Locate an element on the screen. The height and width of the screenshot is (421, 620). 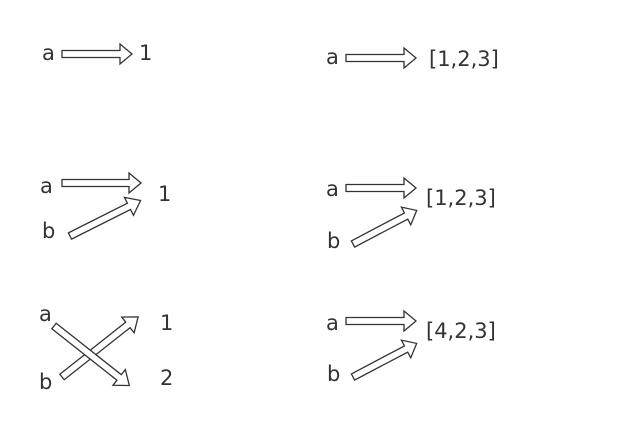
panel-5: a b 1 2 is located at coordinates (106, 348).